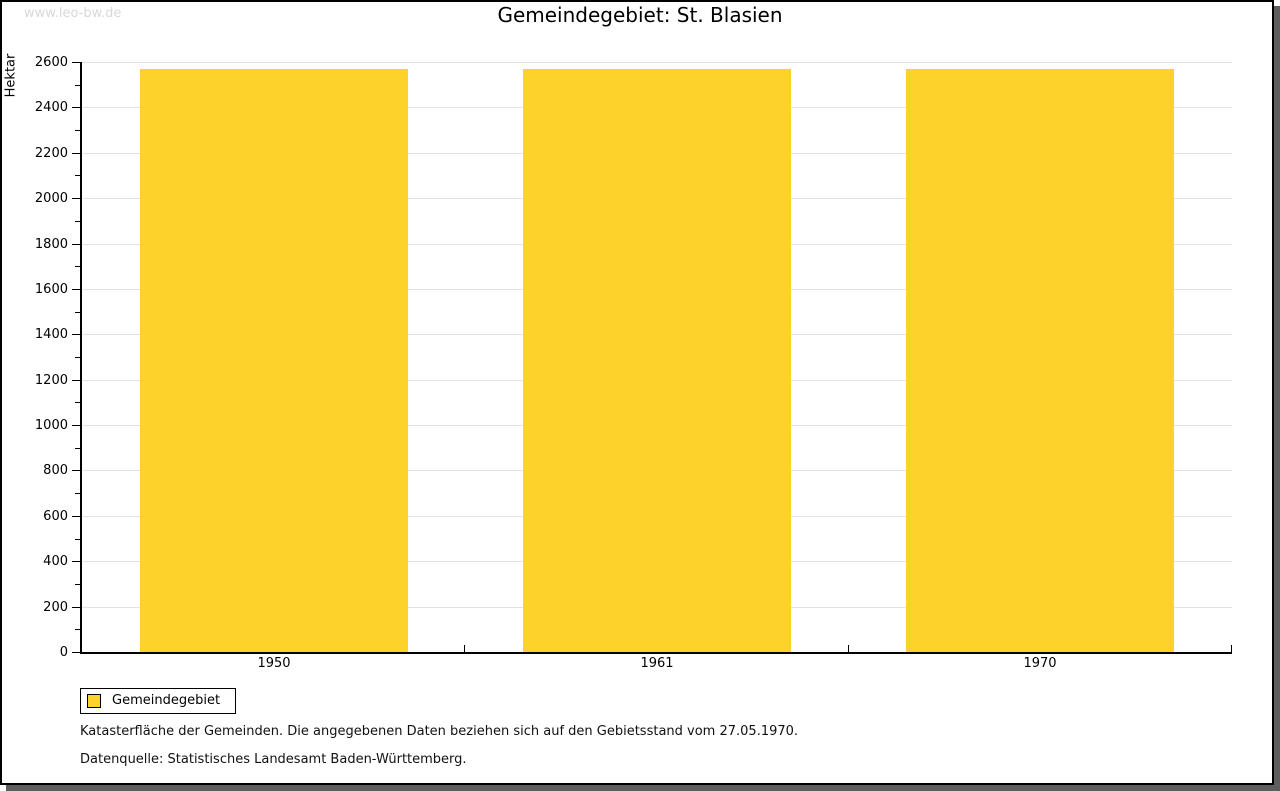 Image resolution: width=1280 pixels, height=791 pixels. I want to click on legend-swatch-icon, so click(94, 701).